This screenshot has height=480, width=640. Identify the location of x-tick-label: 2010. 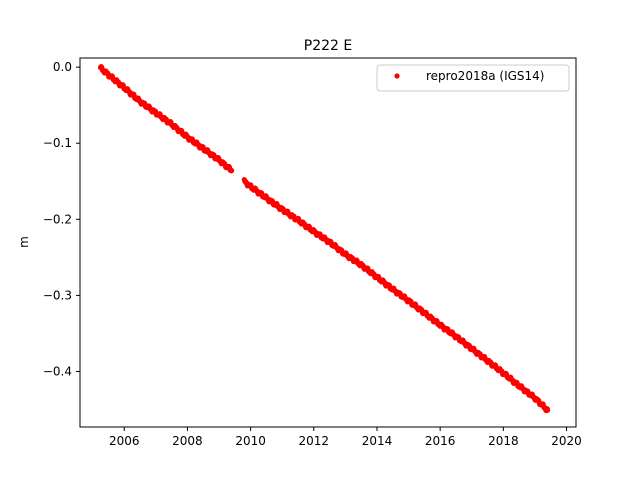
(250, 441).